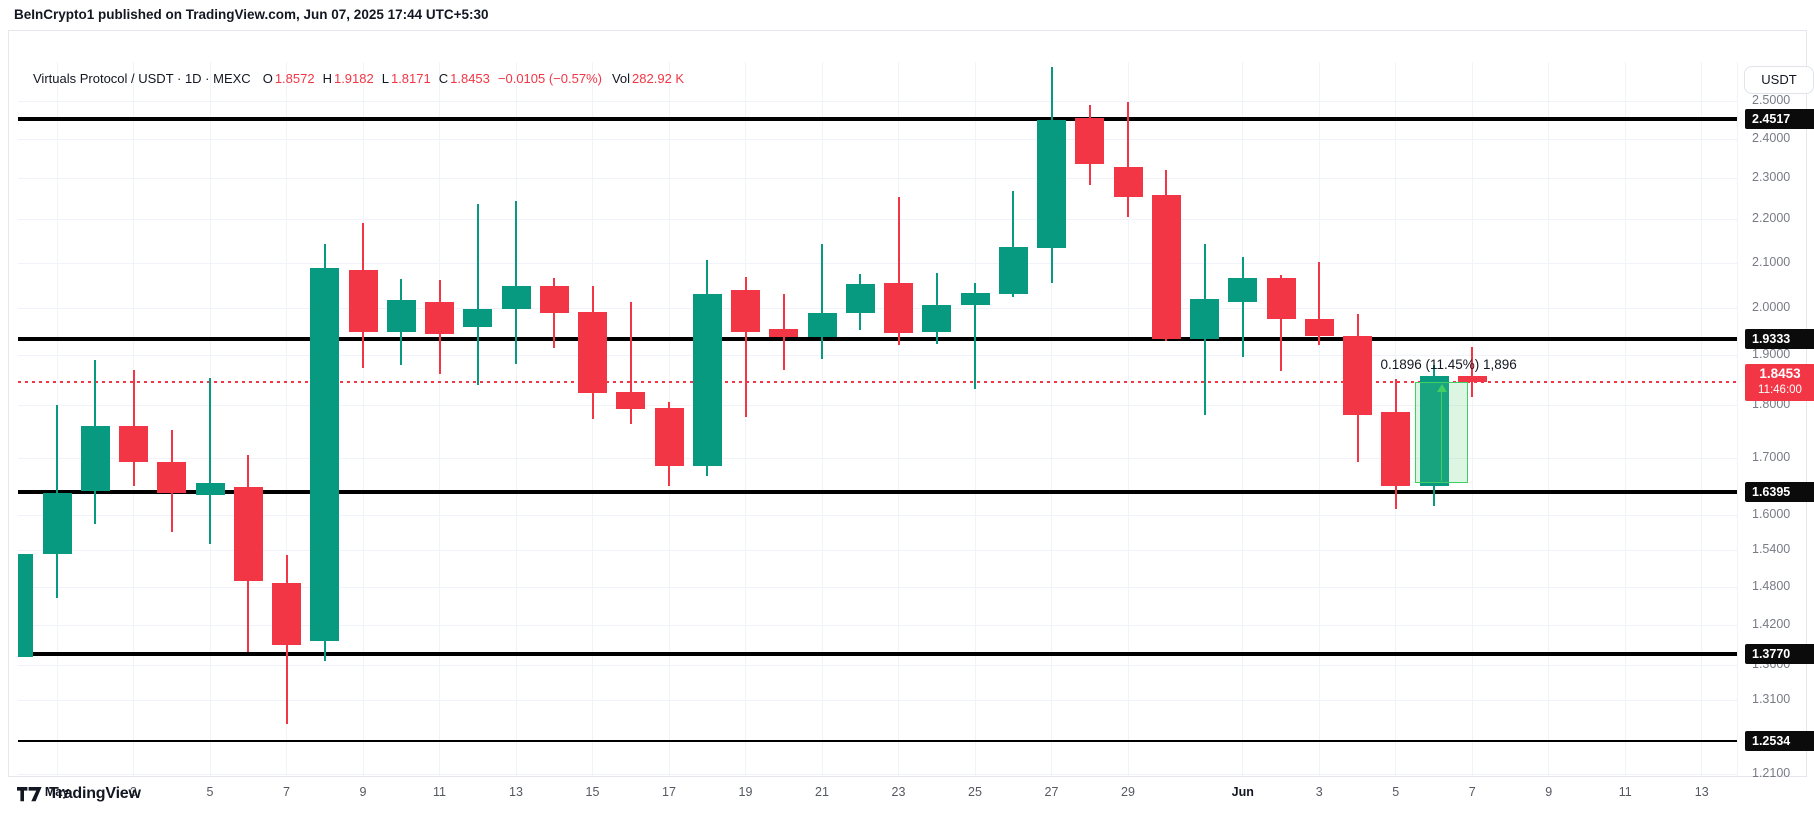  I want to click on price-axis-label: 2.3000, so click(1771, 177).